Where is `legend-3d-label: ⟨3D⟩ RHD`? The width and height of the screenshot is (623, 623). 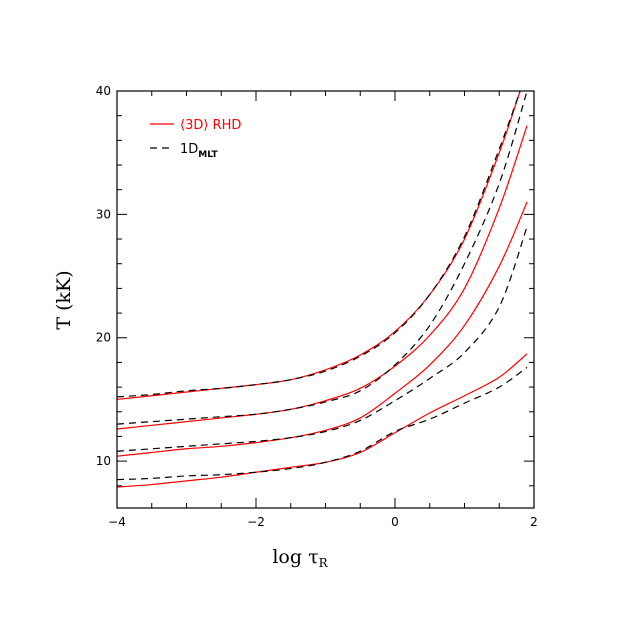
legend-3d-label: ⟨3D⟩ RHD is located at coordinates (210, 125).